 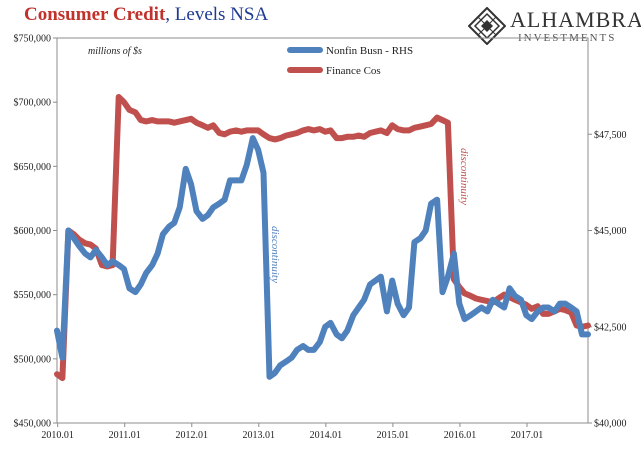 What do you see at coordinates (460, 435) in the screenshot?
I see `x-tick-label: 2016.01` at bounding box center [460, 435].